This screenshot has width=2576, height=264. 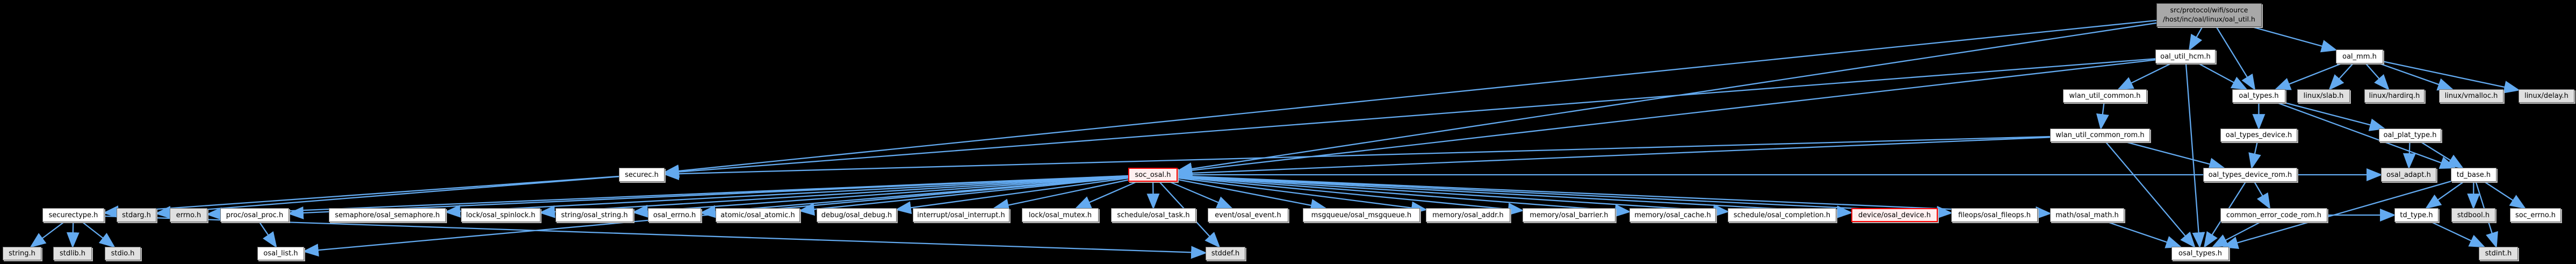 I want to click on node-osal-adapt: osal_adapt.h, so click(x=2409, y=175).